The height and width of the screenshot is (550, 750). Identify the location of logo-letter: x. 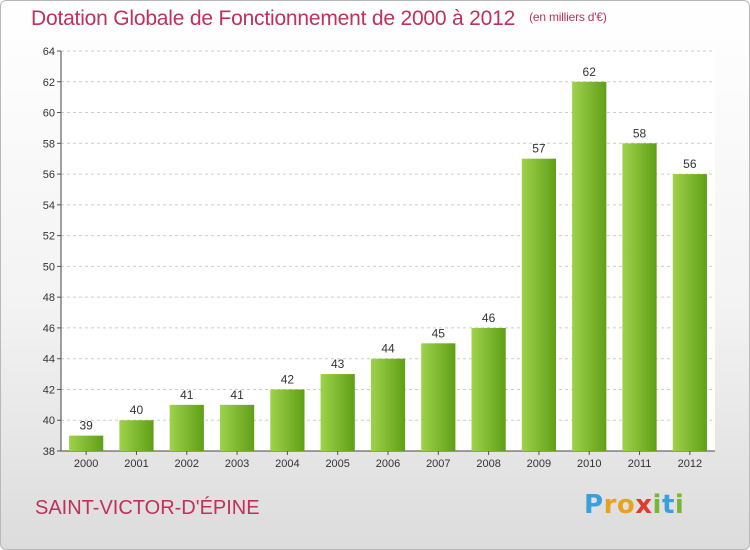
(644, 505).